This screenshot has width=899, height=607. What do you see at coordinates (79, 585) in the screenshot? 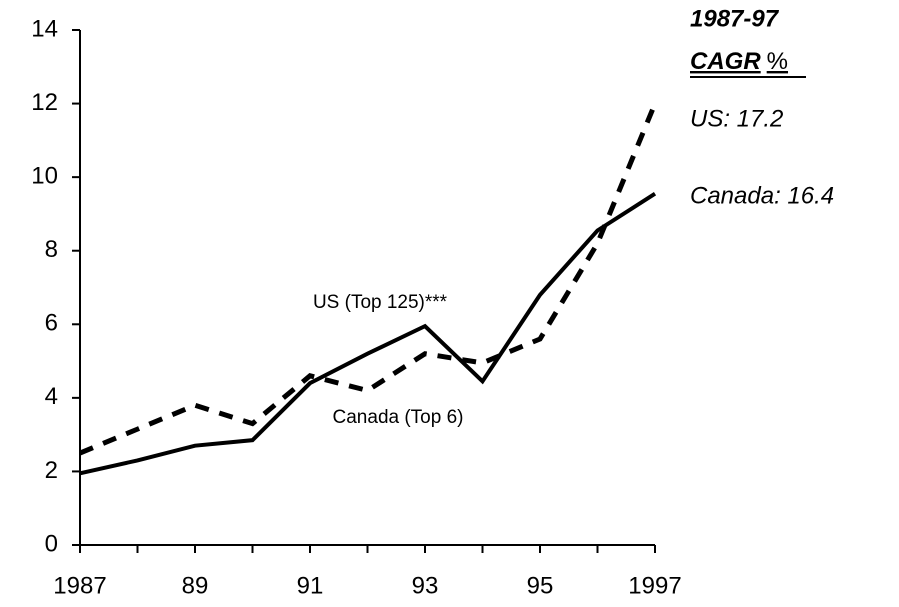
I see `x-tick-label: 1987` at bounding box center [79, 585].